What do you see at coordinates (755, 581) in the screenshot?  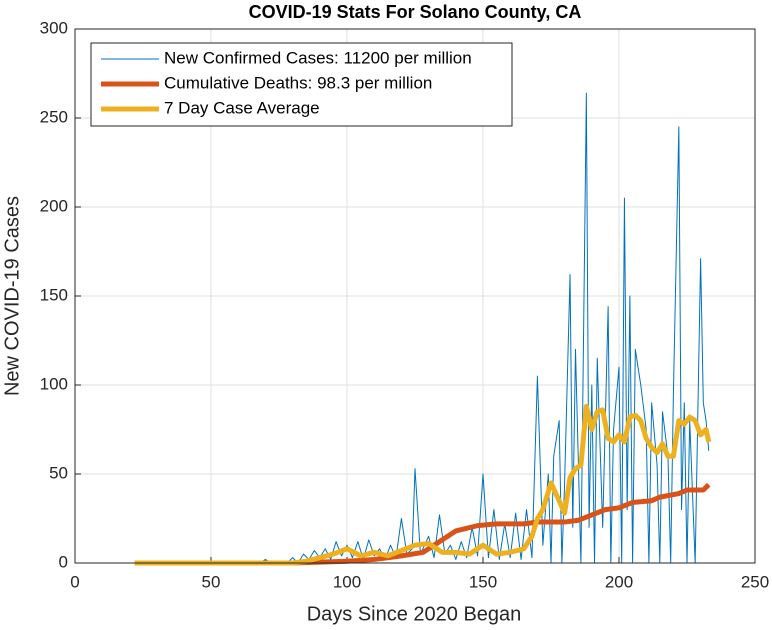 I see `x-tick-label: 250` at bounding box center [755, 581].